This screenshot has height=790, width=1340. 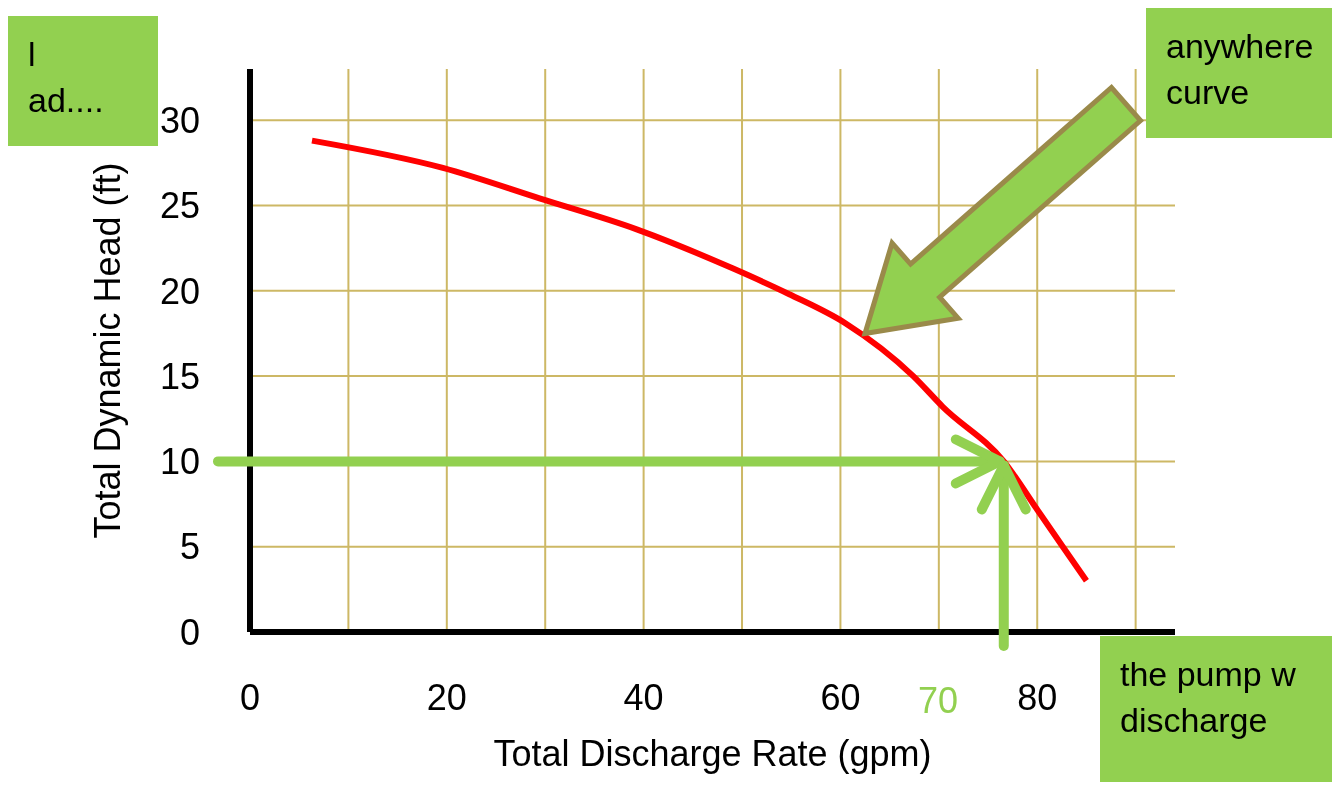 I want to click on x-tick-label: 40, so click(x=643, y=697).